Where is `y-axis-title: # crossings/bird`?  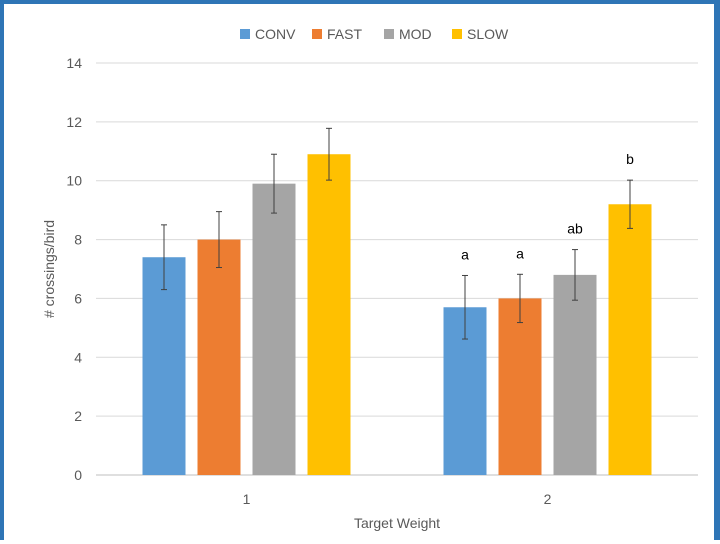
y-axis-title: # crossings/bird is located at coordinates (49, 269).